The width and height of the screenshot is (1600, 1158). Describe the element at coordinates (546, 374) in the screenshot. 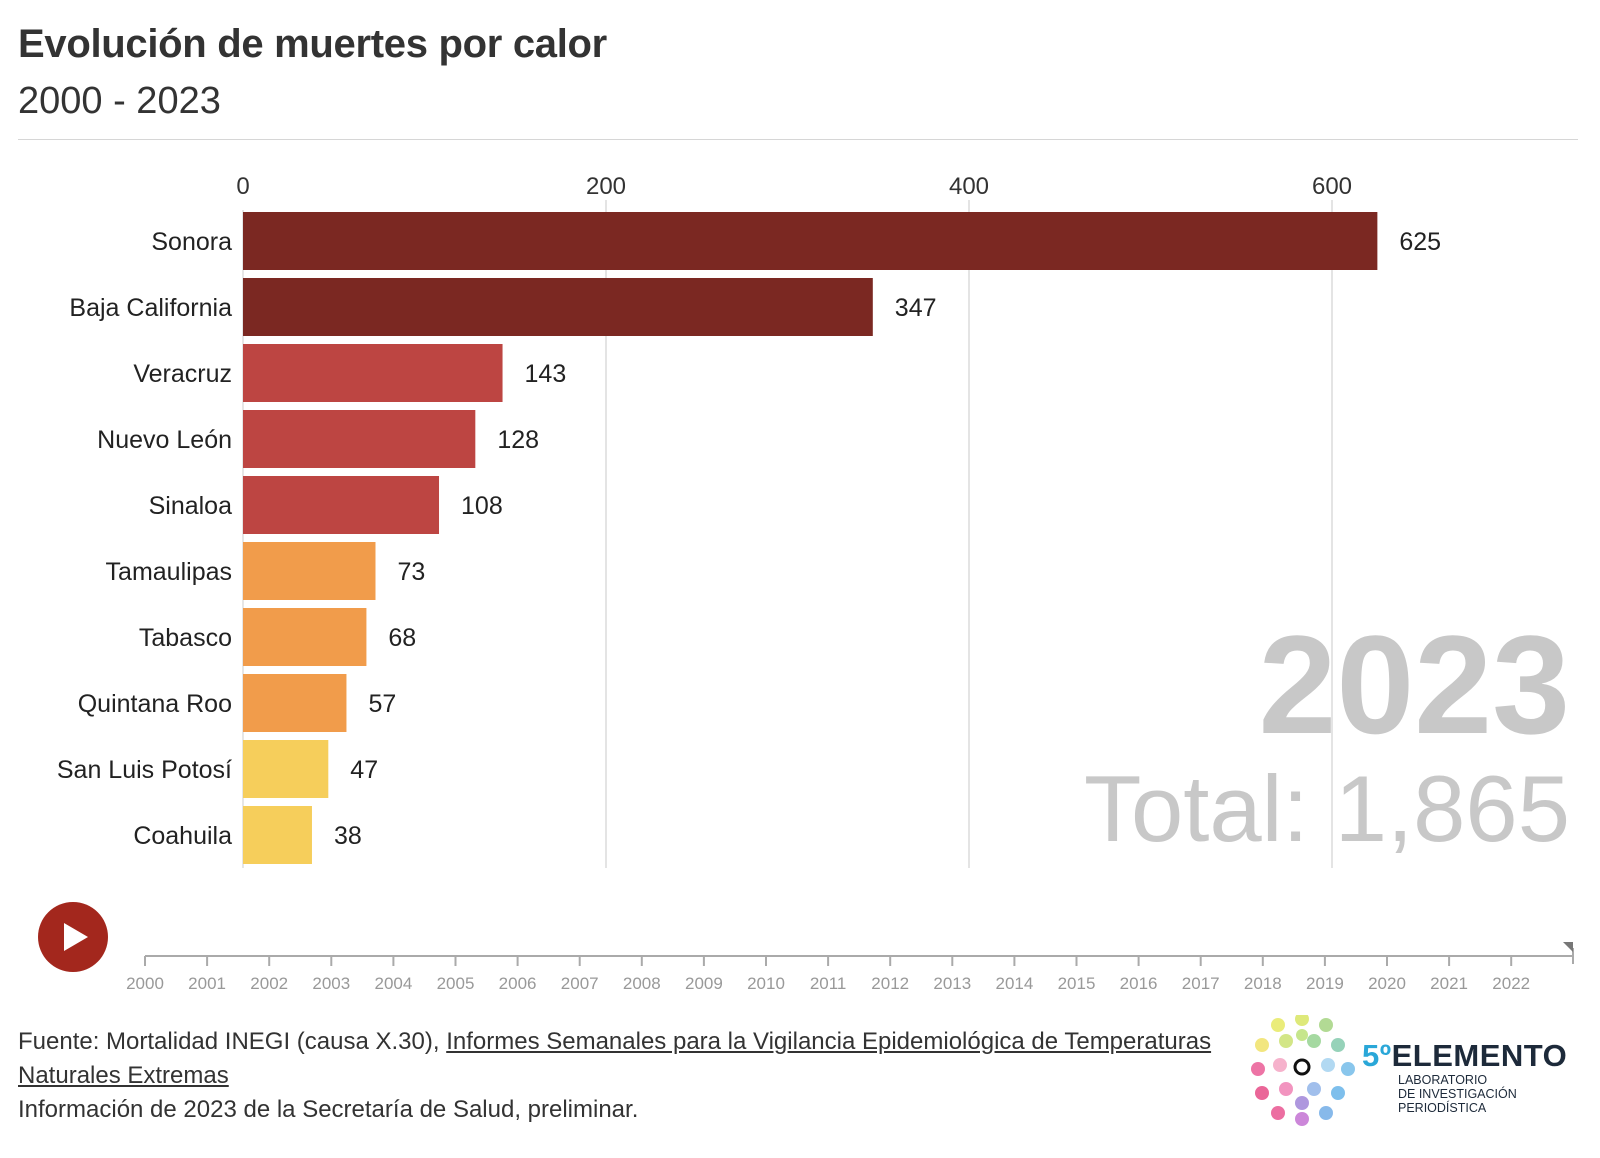

I see `data-label: 143` at that location.